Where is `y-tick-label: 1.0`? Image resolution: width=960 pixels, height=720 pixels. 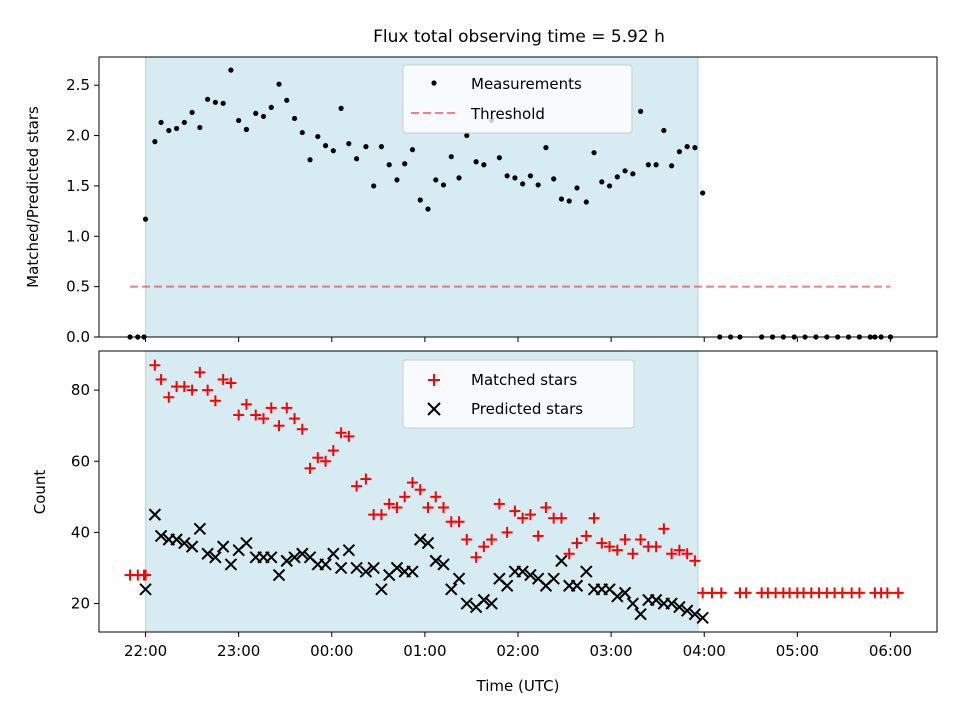
y-tick-label: 1.0 is located at coordinates (78, 236).